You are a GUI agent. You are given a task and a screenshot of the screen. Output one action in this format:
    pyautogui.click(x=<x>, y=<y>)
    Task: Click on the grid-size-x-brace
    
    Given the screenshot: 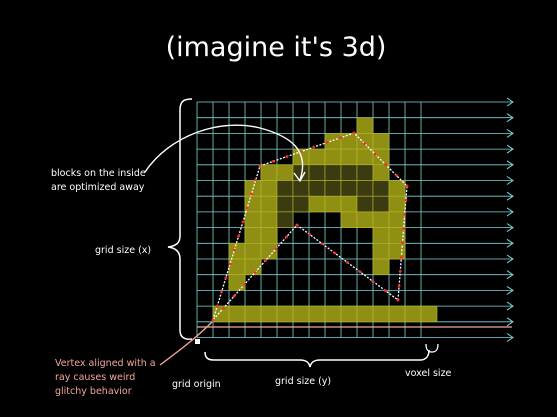 What is the action you would take?
    pyautogui.click(x=180, y=219)
    